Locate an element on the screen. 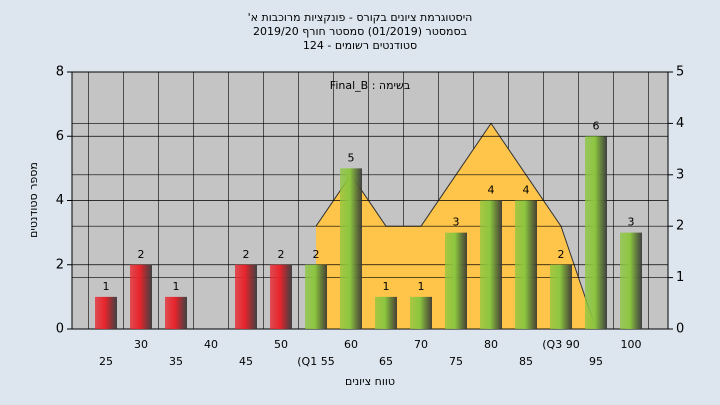 This screenshot has width=720, height=405. x-tick-label: 85 is located at coordinates (526, 361).